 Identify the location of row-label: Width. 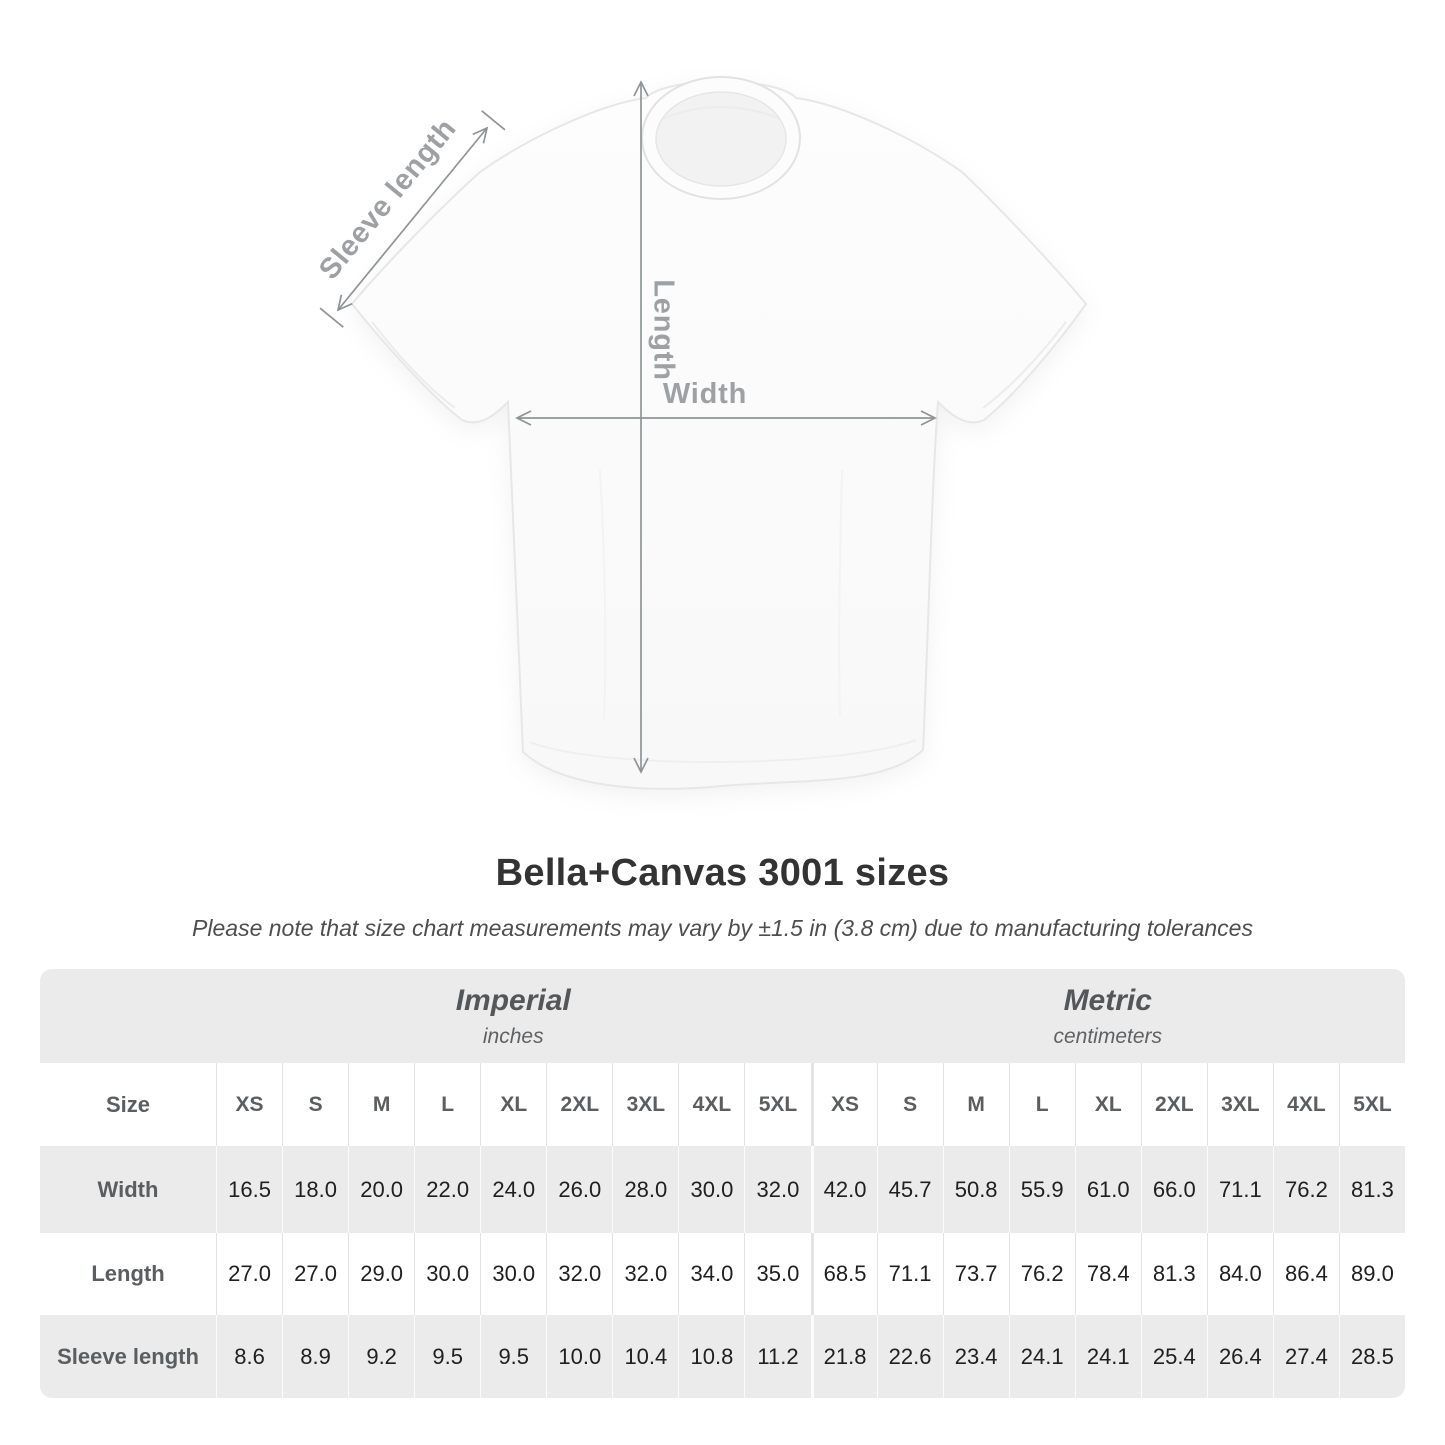
(128, 1189).